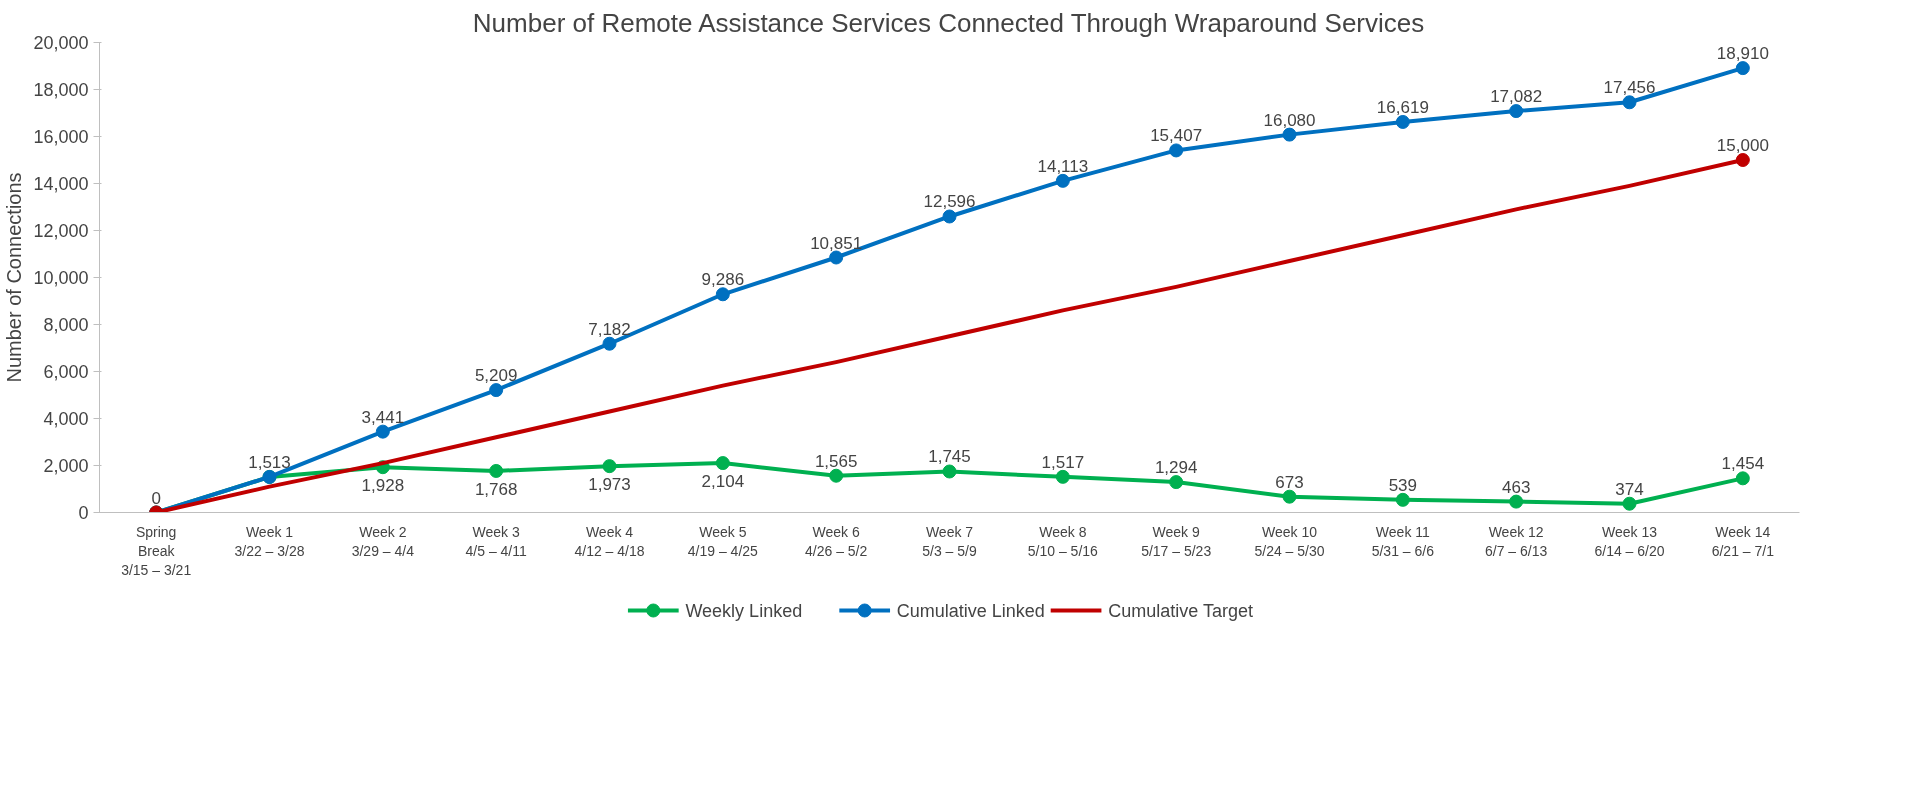 This screenshot has width=1917, height=805. Describe the element at coordinates (383, 486) in the screenshot. I see `data-label: 1,928` at that location.